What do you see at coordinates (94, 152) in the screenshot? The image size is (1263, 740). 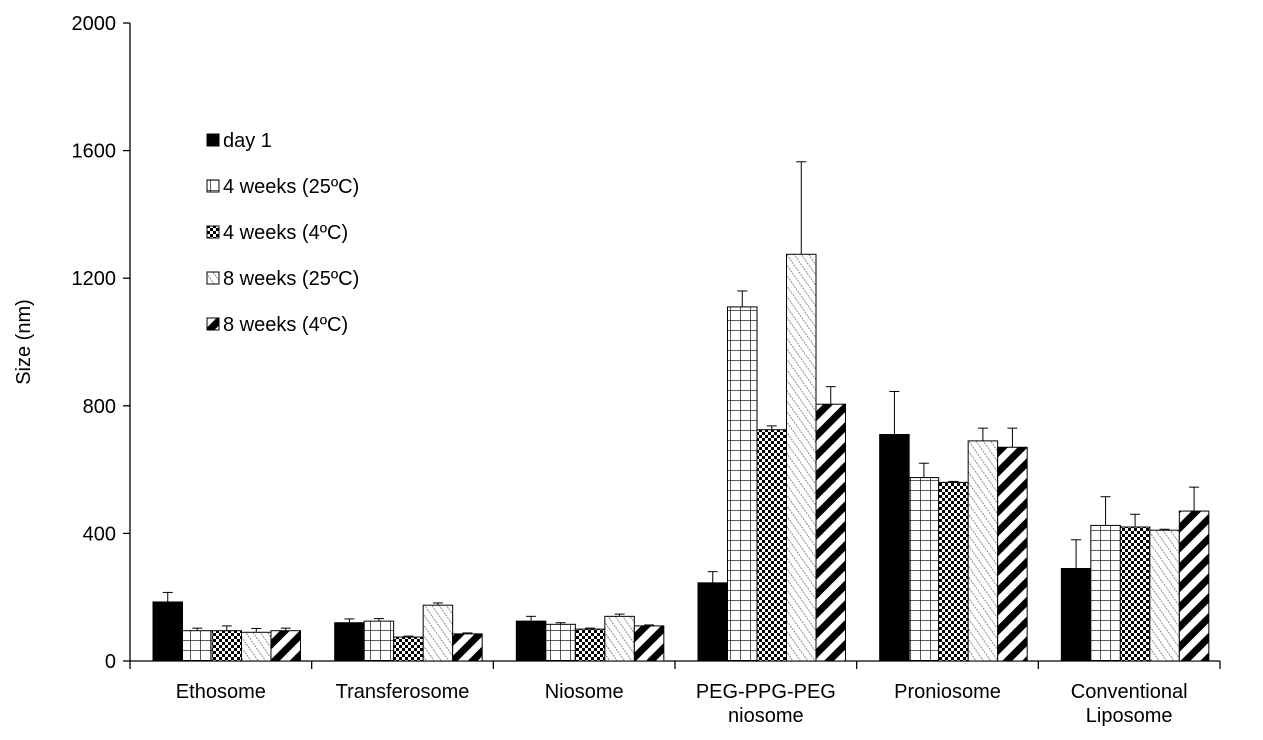 I see `y-tick-label: 1600` at bounding box center [94, 152].